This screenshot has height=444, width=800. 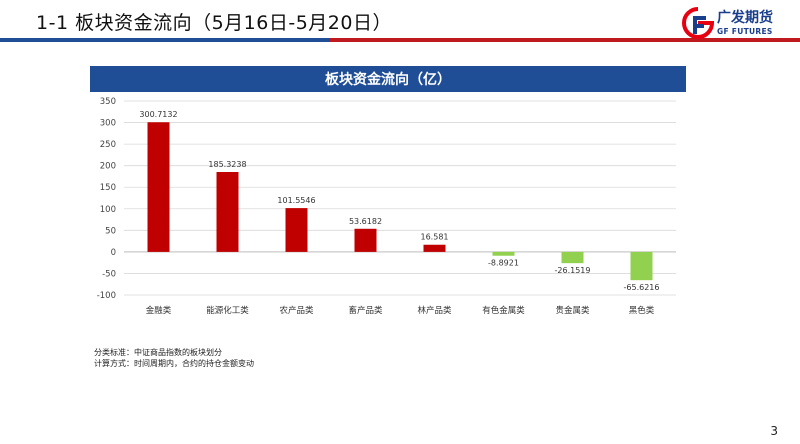 I want to click on gf-logo: 广发期货 GF FUTURES, so click(x=734, y=23).